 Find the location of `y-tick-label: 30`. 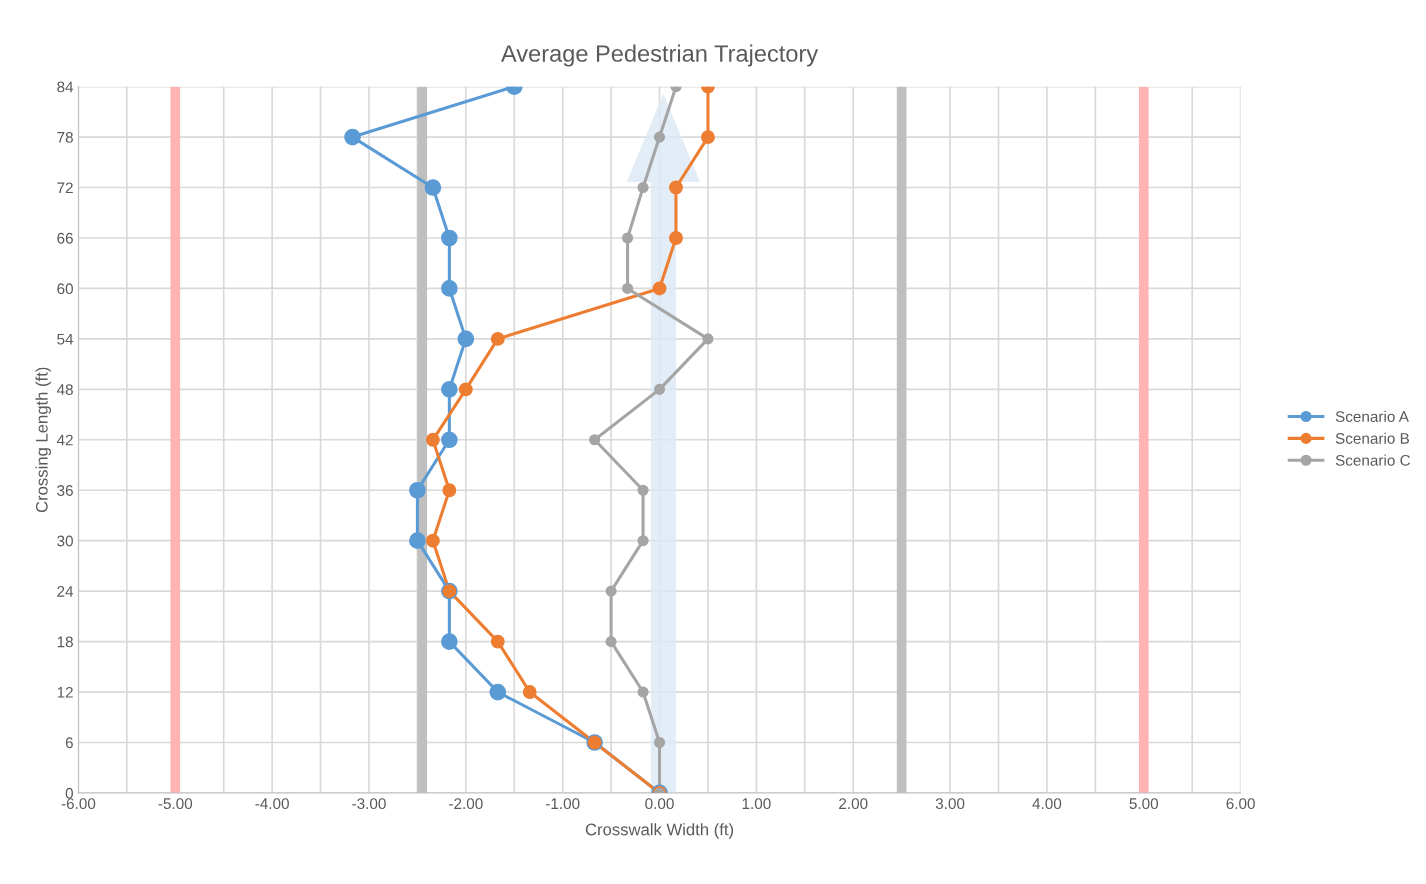

y-tick-label: 30 is located at coordinates (65, 541).